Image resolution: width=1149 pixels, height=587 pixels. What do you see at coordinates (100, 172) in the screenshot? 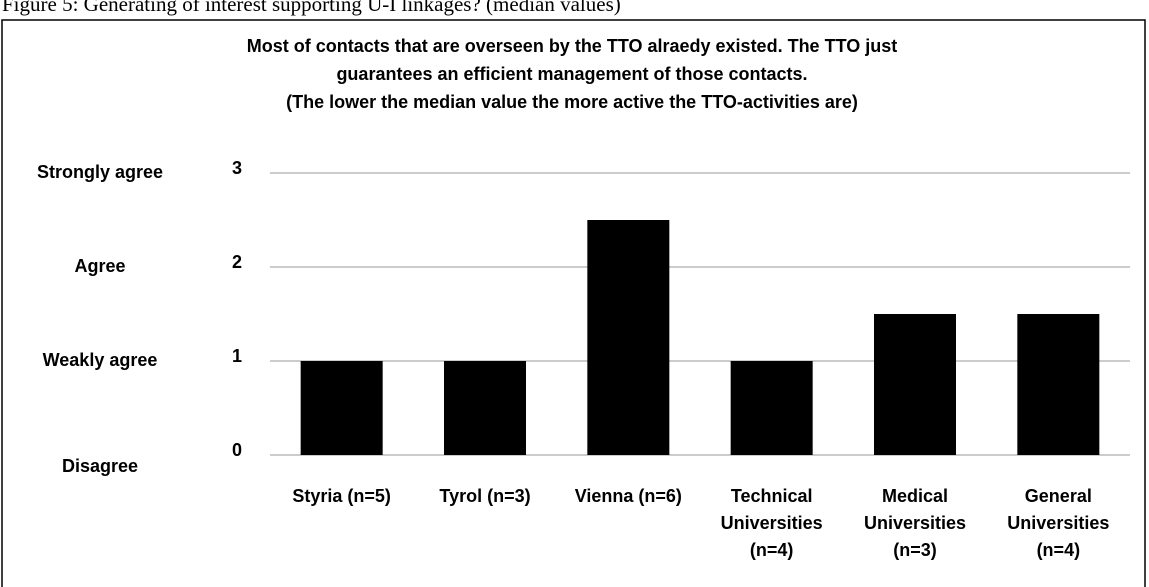
I see `y-tick-name: Strongly agree` at bounding box center [100, 172].